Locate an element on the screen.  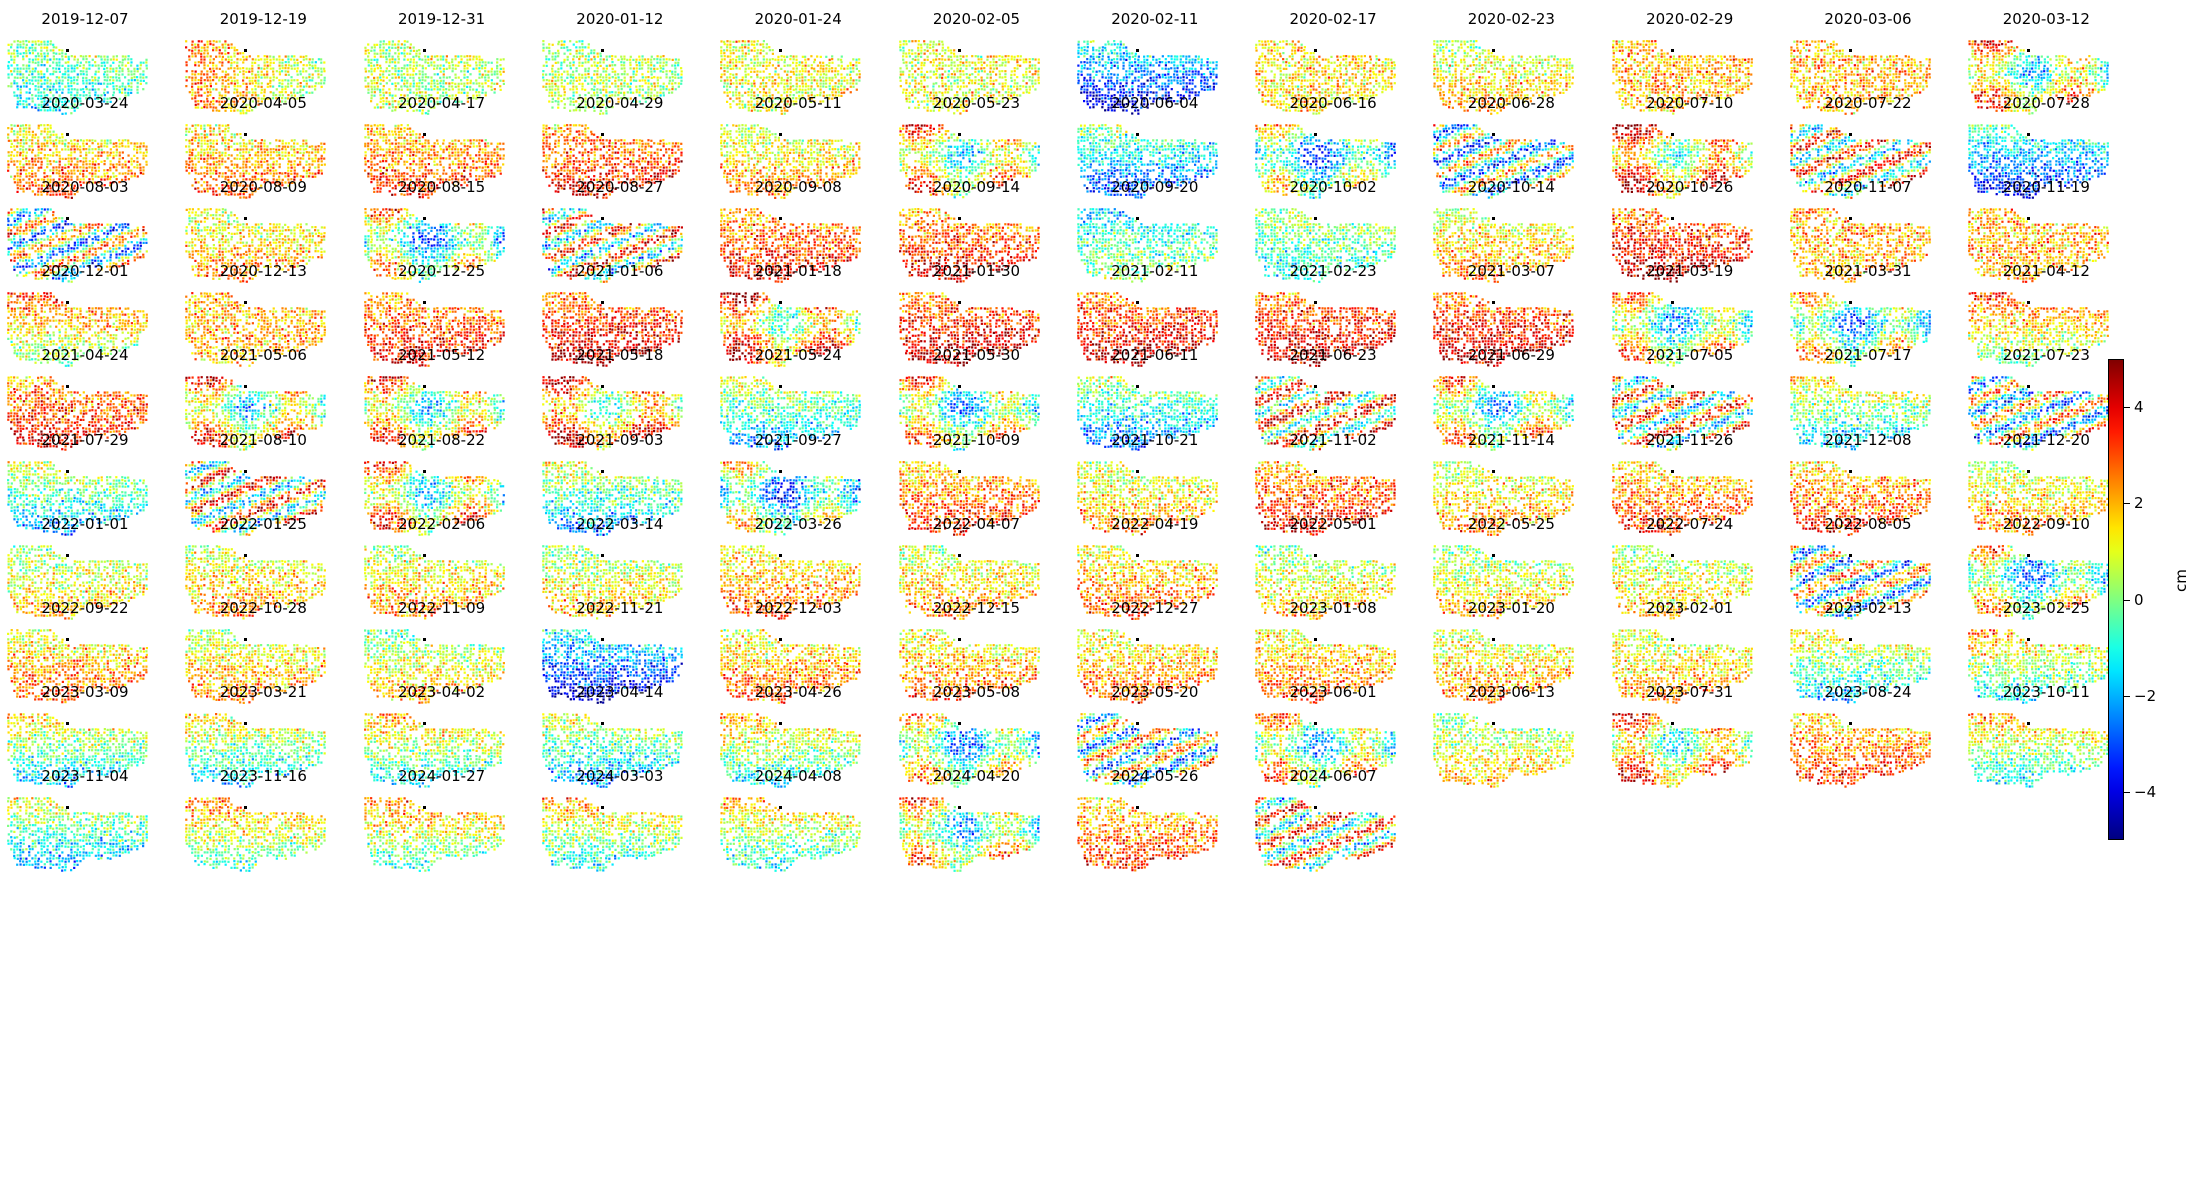
panel-date-title: 2023-01-20 is located at coordinates (1511, 608).